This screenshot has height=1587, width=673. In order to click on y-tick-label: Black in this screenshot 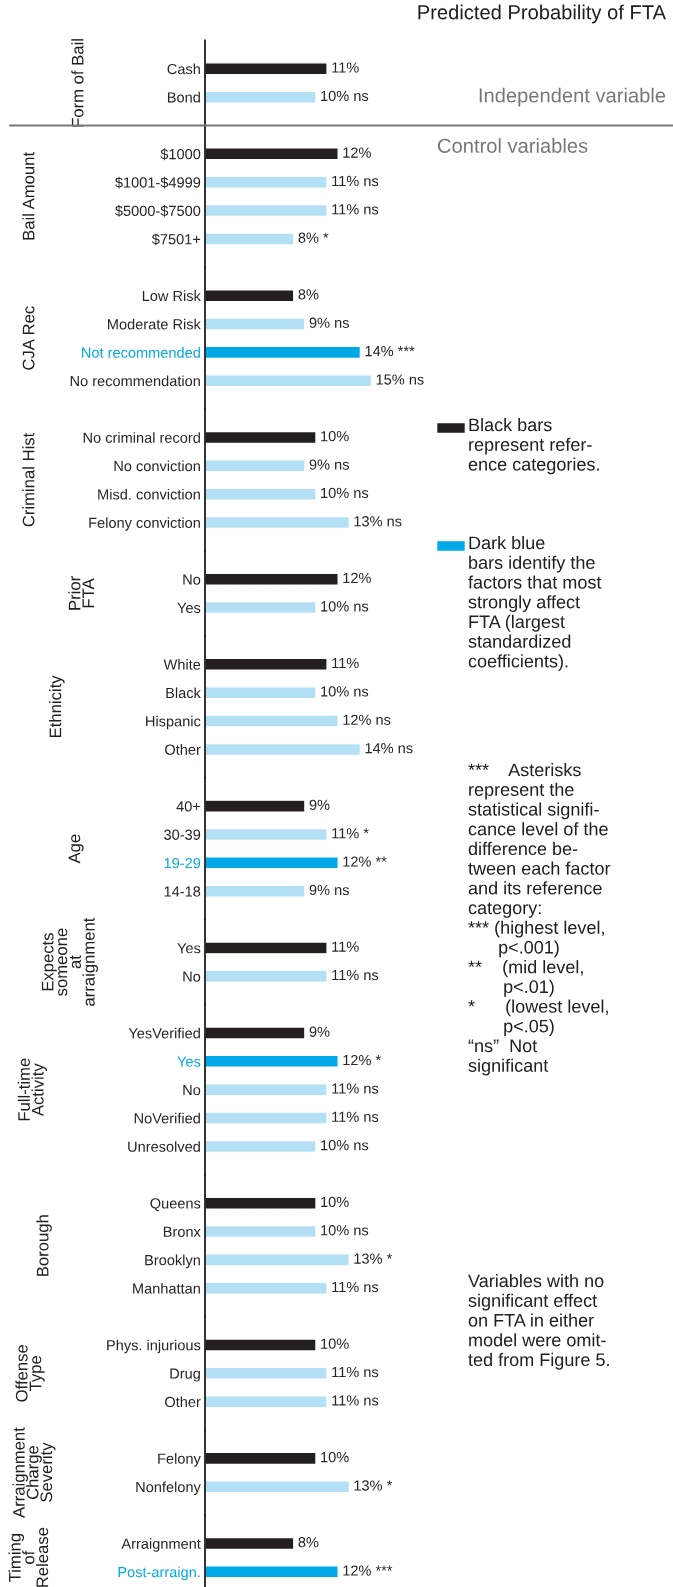, I will do `click(183, 693)`.